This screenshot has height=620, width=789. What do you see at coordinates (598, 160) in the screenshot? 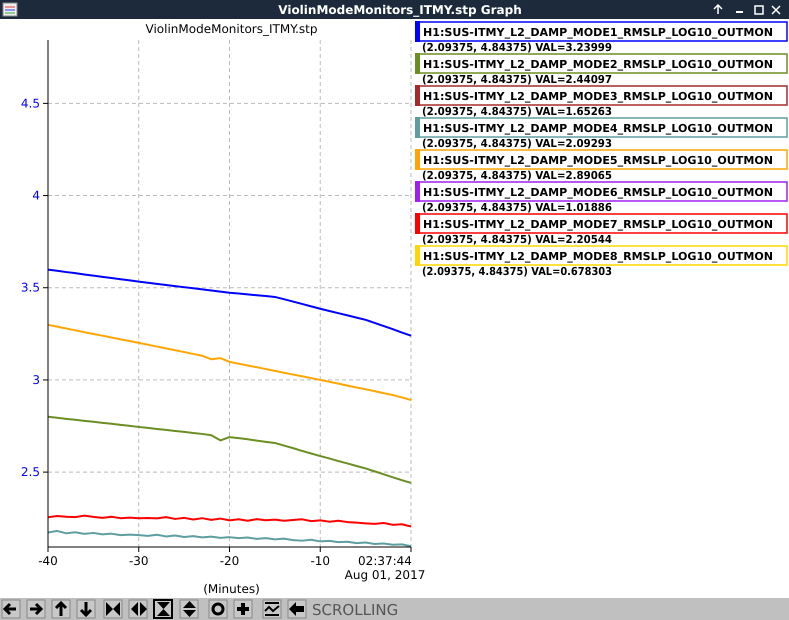
I see `legend-label: H1:SUS-ITMY_L2_DAMP_MODE5_RMSLP_LOG10_OUTMON` at bounding box center [598, 160].